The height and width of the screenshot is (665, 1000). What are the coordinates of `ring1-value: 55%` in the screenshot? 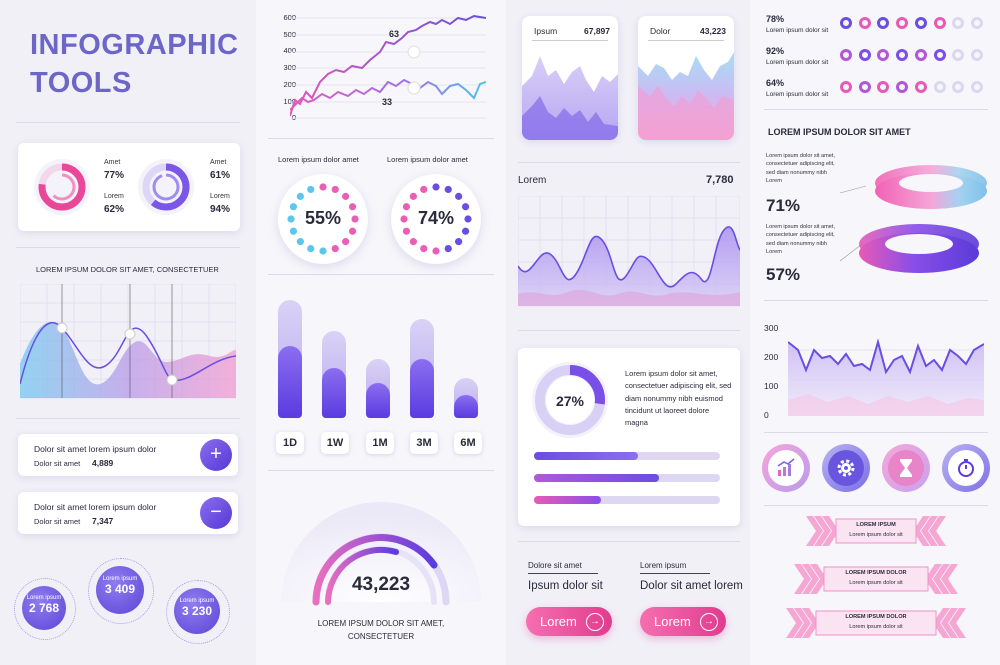 It's located at (323, 218).